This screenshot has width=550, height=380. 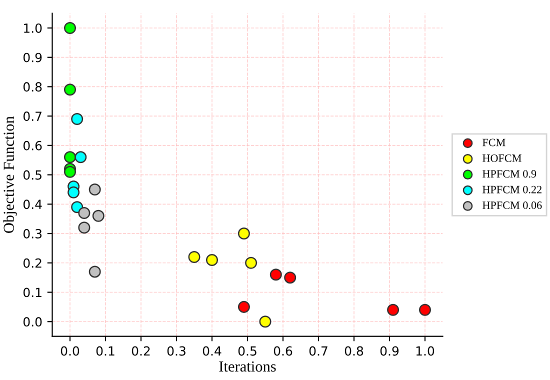 What do you see at coordinates (32, 293) in the screenshot?
I see `y-tick-label: 0.1` at bounding box center [32, 293].